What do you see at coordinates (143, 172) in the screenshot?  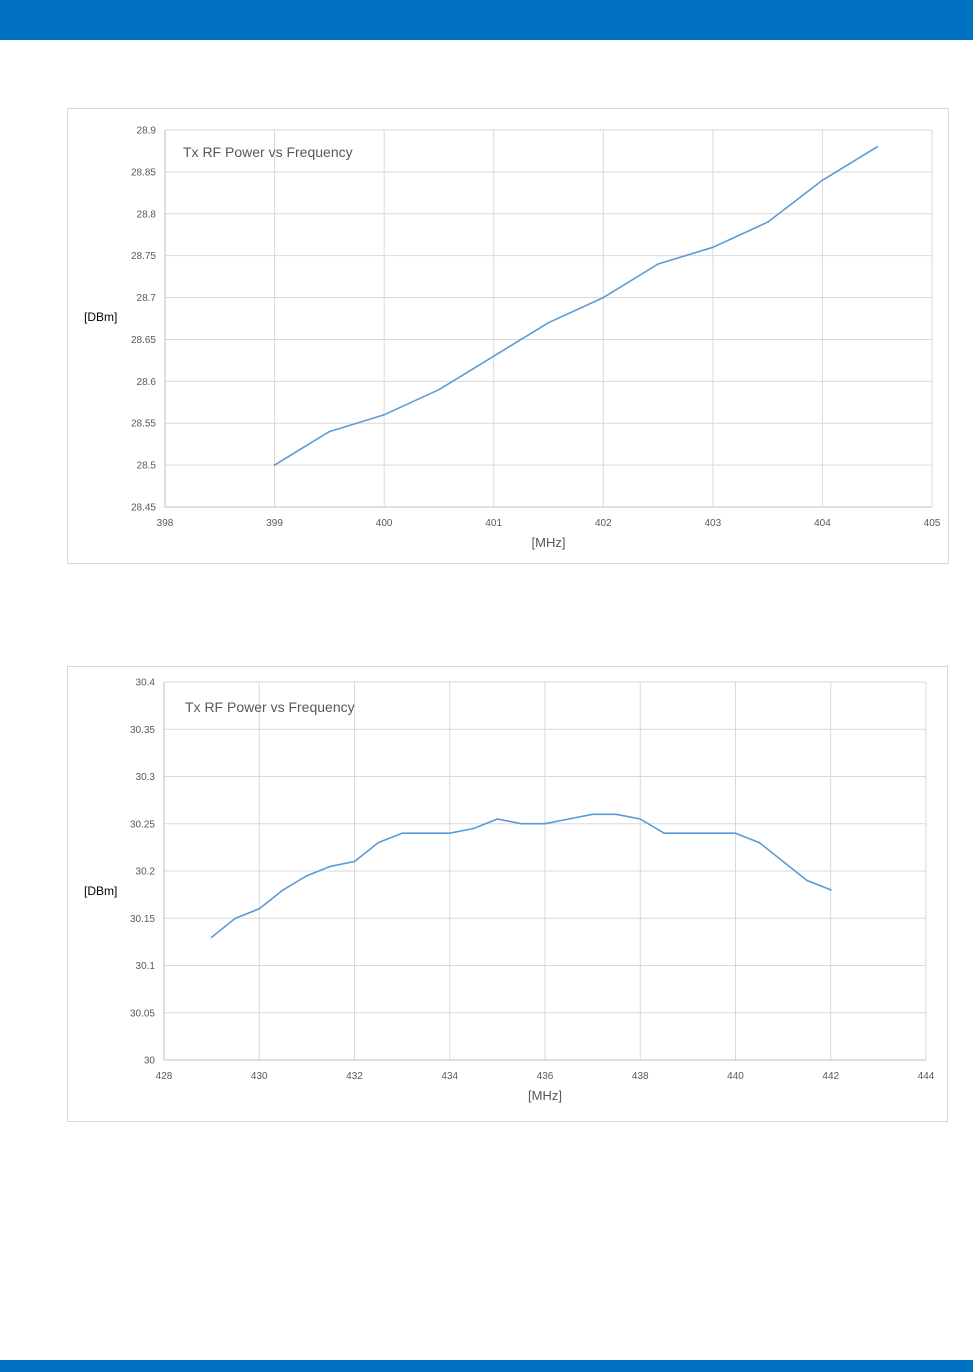 I see `chart1-y-tick-label: 28.85` at bounding box center [143, 172].